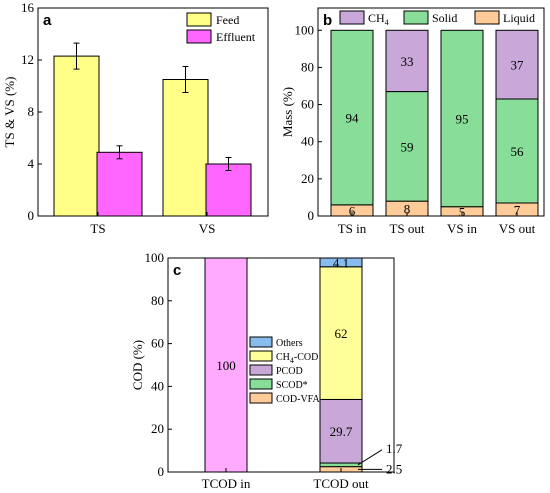 This screenshot has height=493, width=550. I want to click on legend-label-ch4: CH4, so click(378, 19).